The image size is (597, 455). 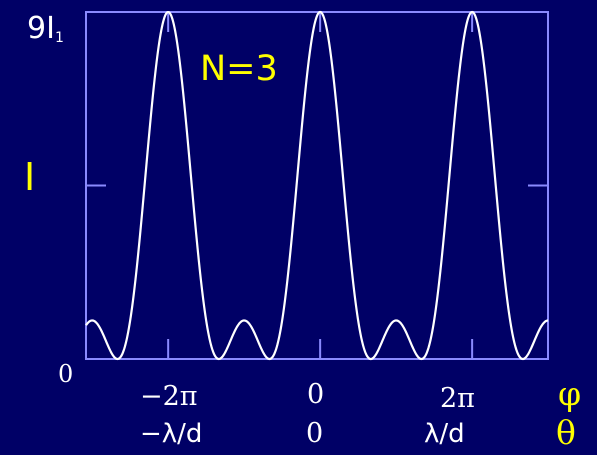 I want to click on xtick-theta-pos: λ/d, so click(x=444, y=434).